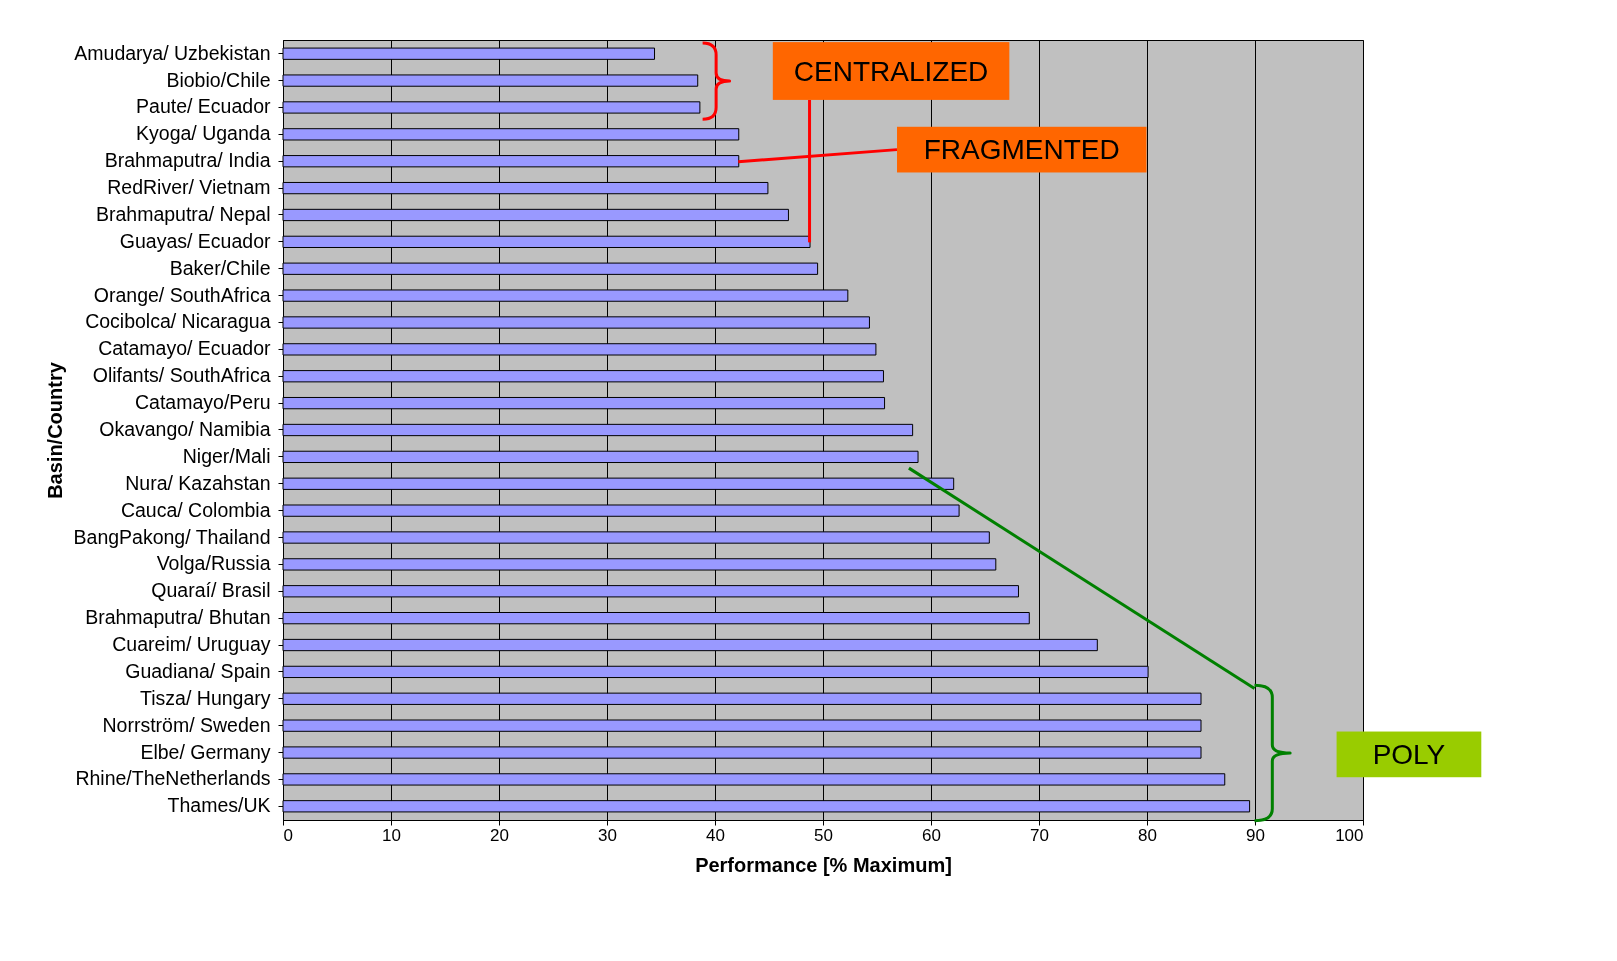 The width and height of the screenshot is (1617, 961). What do you see at coordinates (178, 617) in the screenshot?
I see `y-tick-label: Brahmaputra/ Bhutan` at bounding box center [178, 617].